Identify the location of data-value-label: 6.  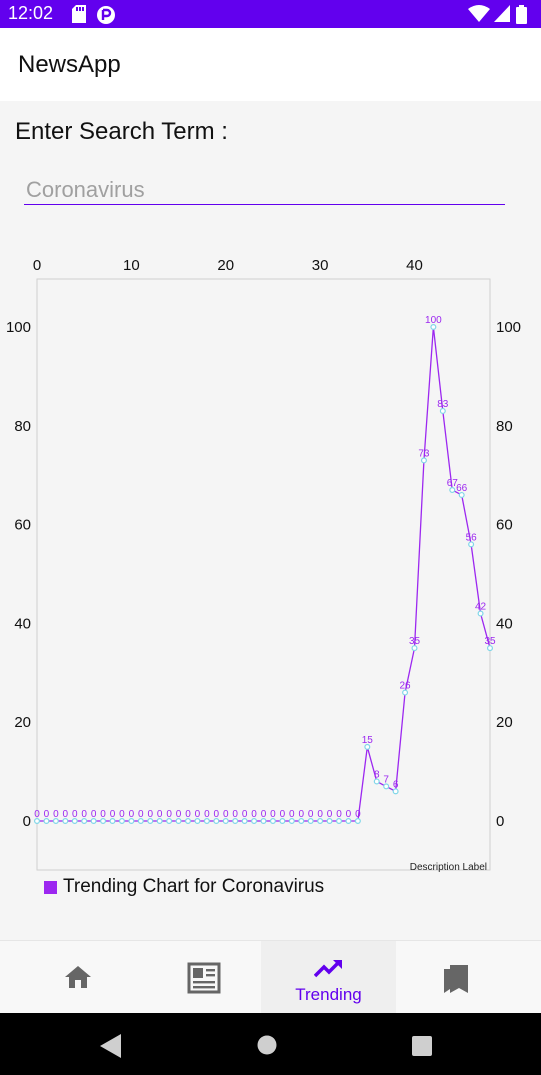
(396, 784).